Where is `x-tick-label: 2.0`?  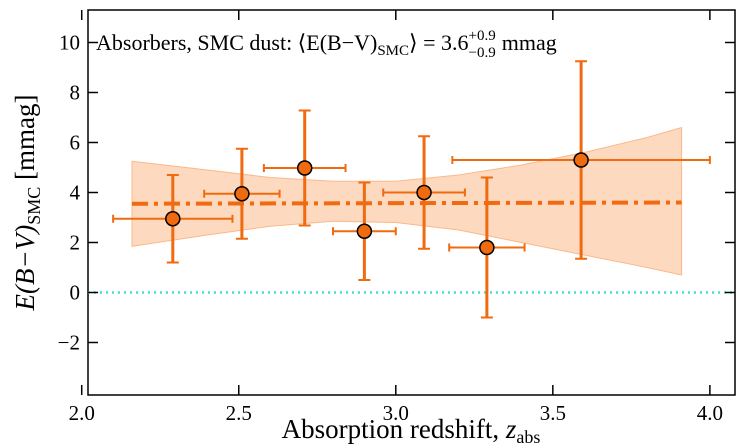
x-tick-label: 2.0 is located at coordinates (82, 413).